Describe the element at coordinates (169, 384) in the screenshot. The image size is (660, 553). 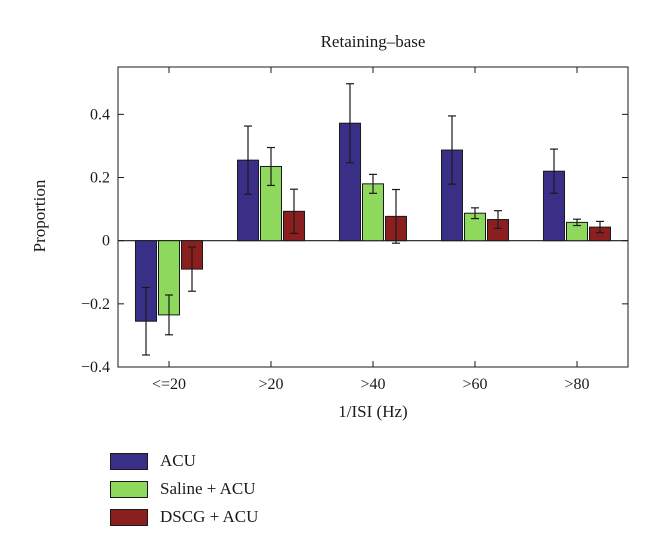
I see `x-tick-label: <=20` at that location.